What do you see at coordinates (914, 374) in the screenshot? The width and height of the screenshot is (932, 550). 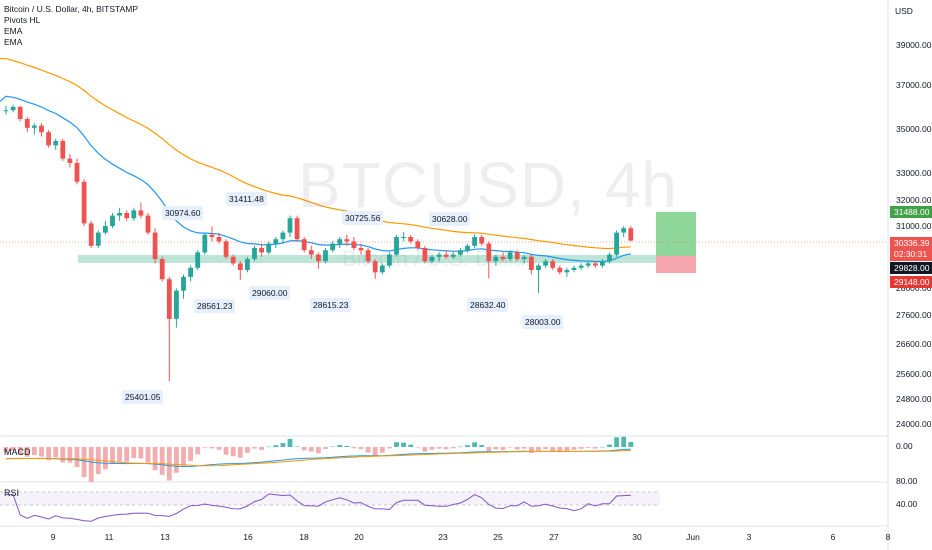 I see `price-tick: 25600.00` at bounding box center [914, 374].